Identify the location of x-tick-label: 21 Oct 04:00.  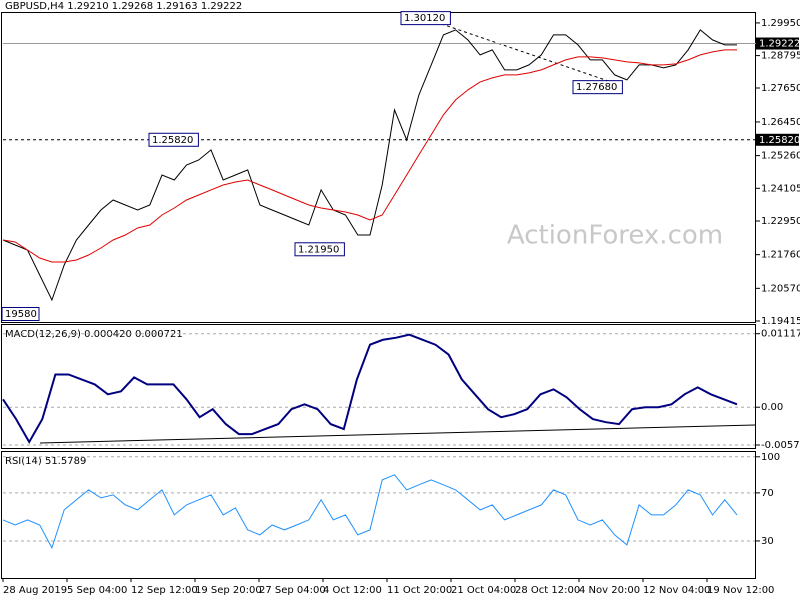
(483, 590).